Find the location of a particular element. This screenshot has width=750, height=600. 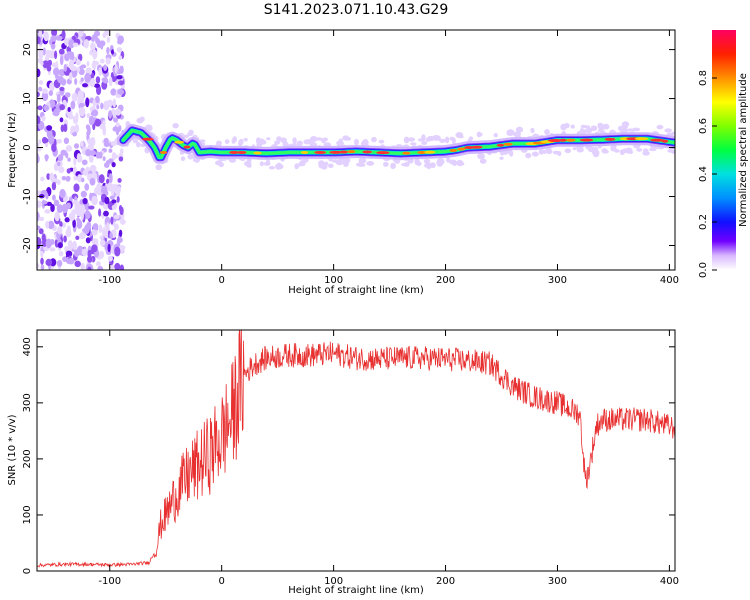

snr-xtick-label: 300 is located at coordinates (557, 581).